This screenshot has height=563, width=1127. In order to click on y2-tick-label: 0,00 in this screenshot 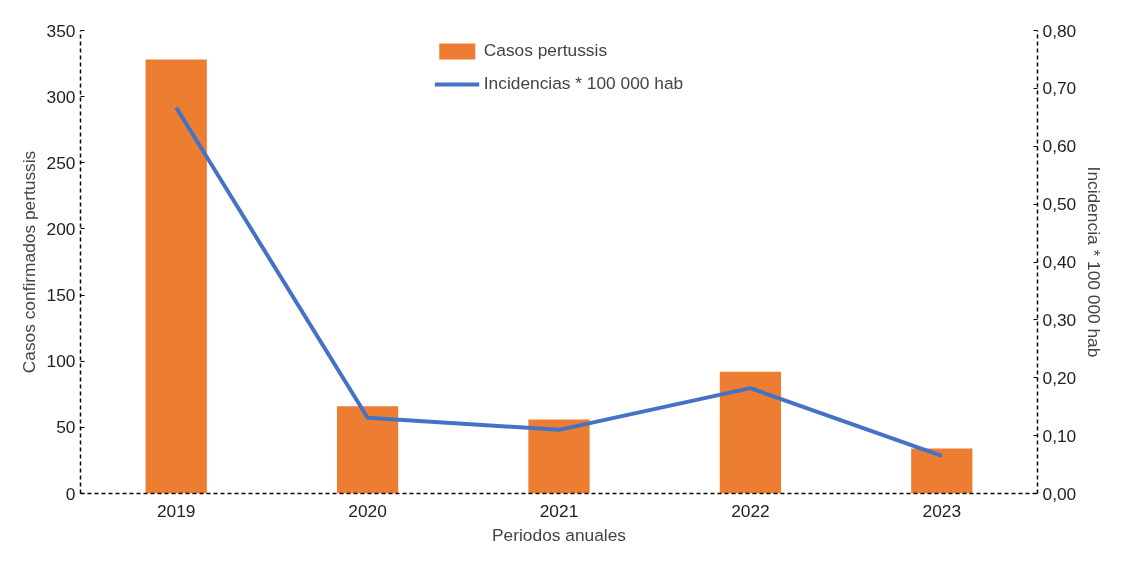, I will do `click(1059, 493)`.